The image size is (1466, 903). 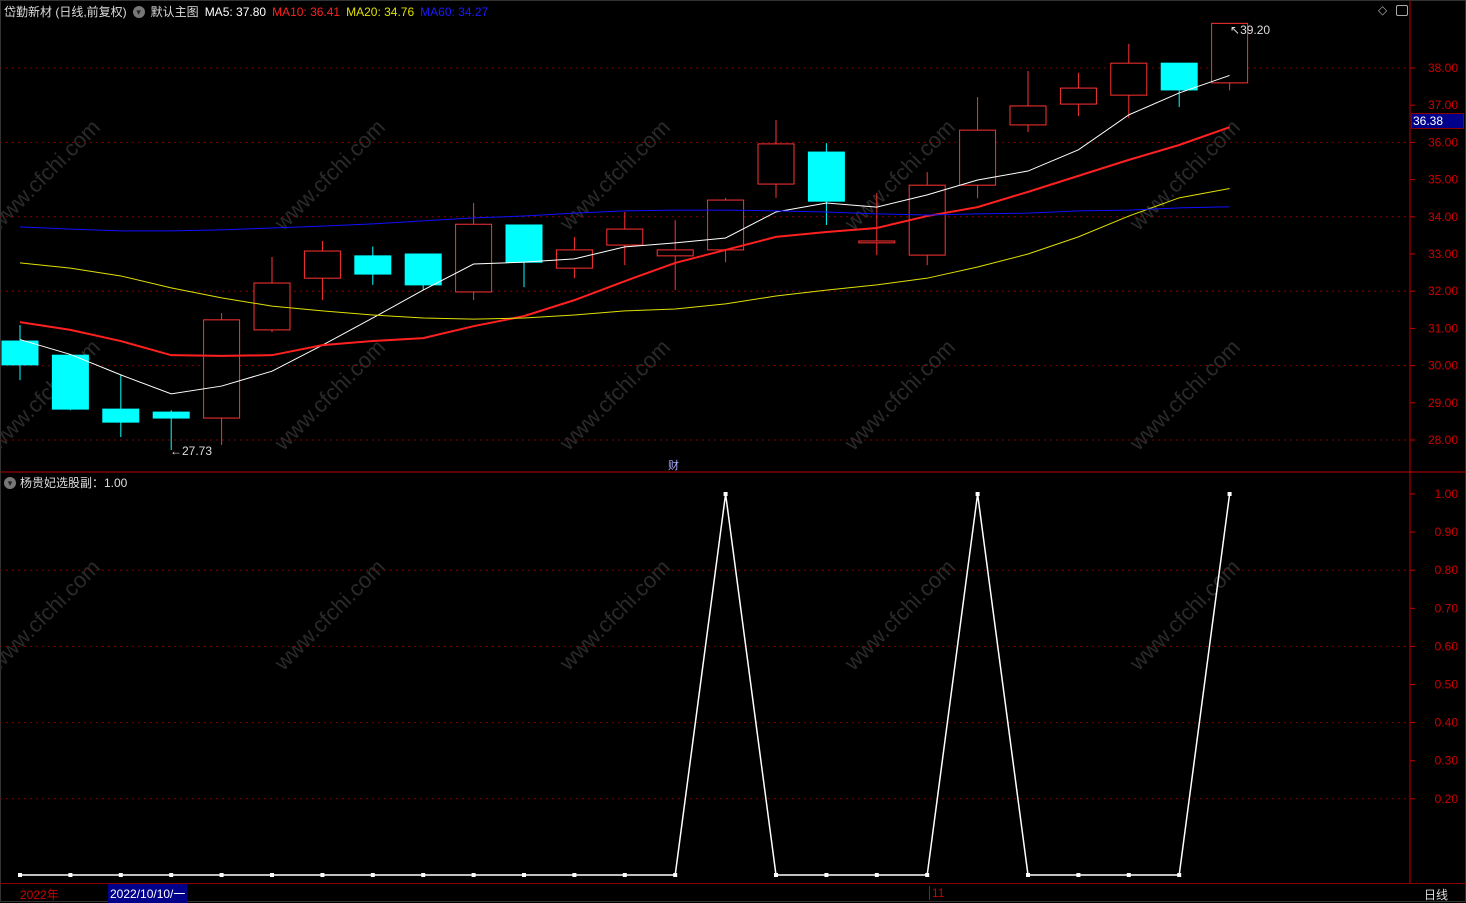 What do you see at coordinates (1447, 685) in the screenshot?
I see `indicator-tick-label: 0.50` at bounding box center [1447, 685].